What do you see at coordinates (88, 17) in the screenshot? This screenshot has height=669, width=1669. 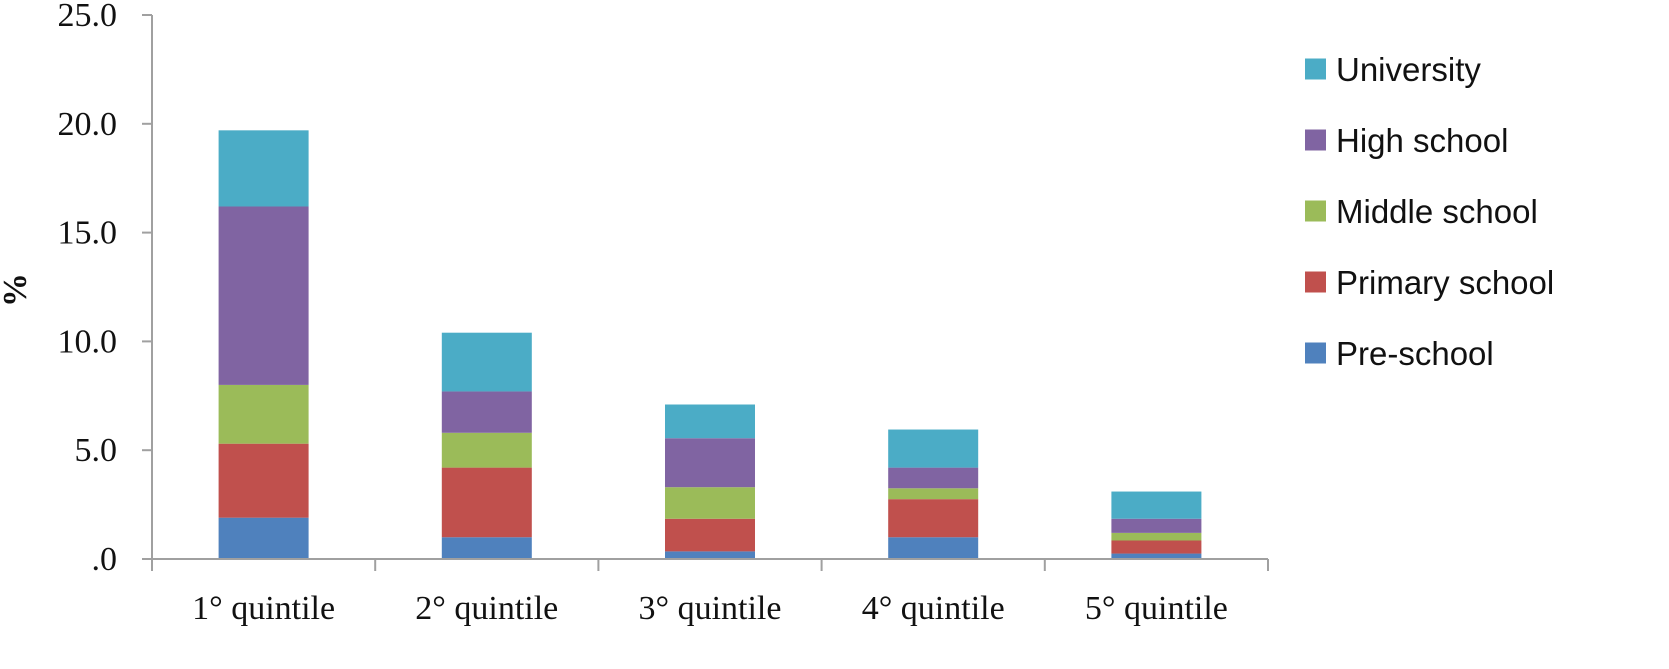 I see `y-tick-label: 25.0` at bounding box center [88, 17].